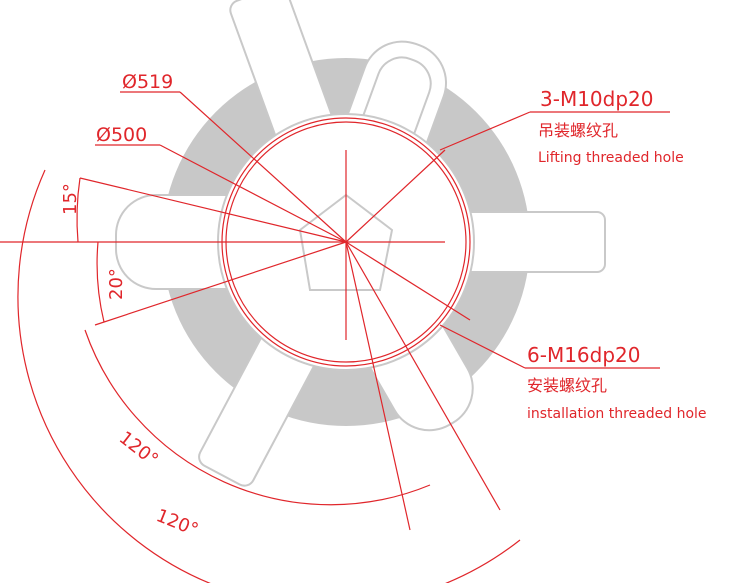 This screenshot has height=583, width=752. I want to click on callout-cn: 安装螺纹孔, so click(567, 385).